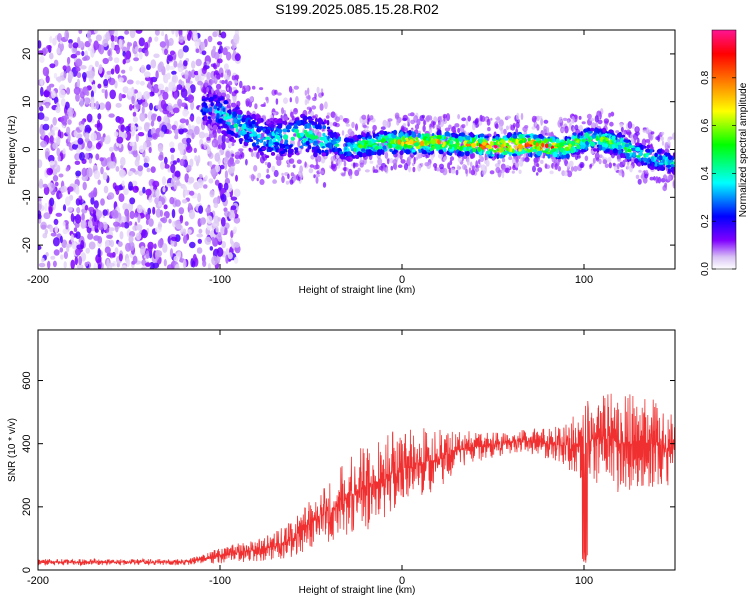 The height and width of the screenshot is (600, 750). I want to click on y-tick-label: 20, so click(27, 54).